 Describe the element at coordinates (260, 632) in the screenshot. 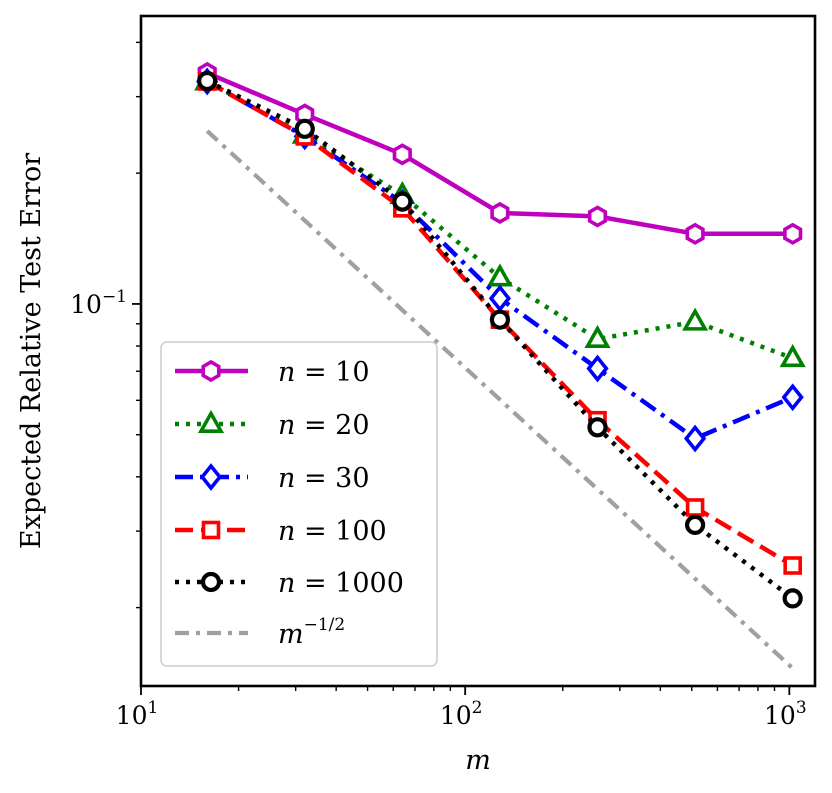

I see `legend-entry-6: m−1/2` at that location.